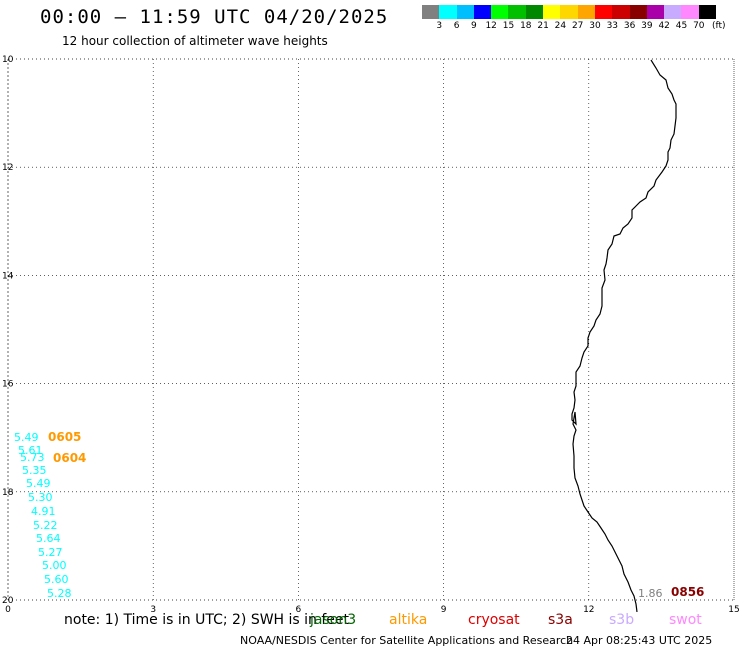 The width and height of the screenshot is (740, 650). Describe the element at coordinates (560, 26) in the screenshot. I see `color-scale-label: 24` at that location.